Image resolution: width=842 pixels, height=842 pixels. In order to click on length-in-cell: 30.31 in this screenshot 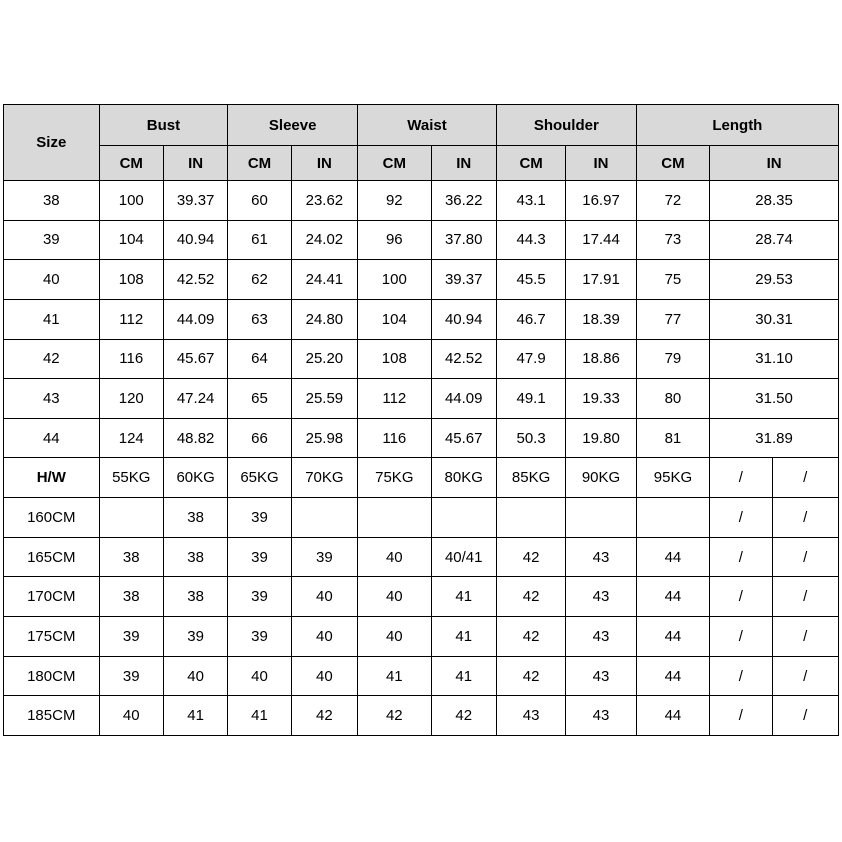, I will do `click(774, 319)`.